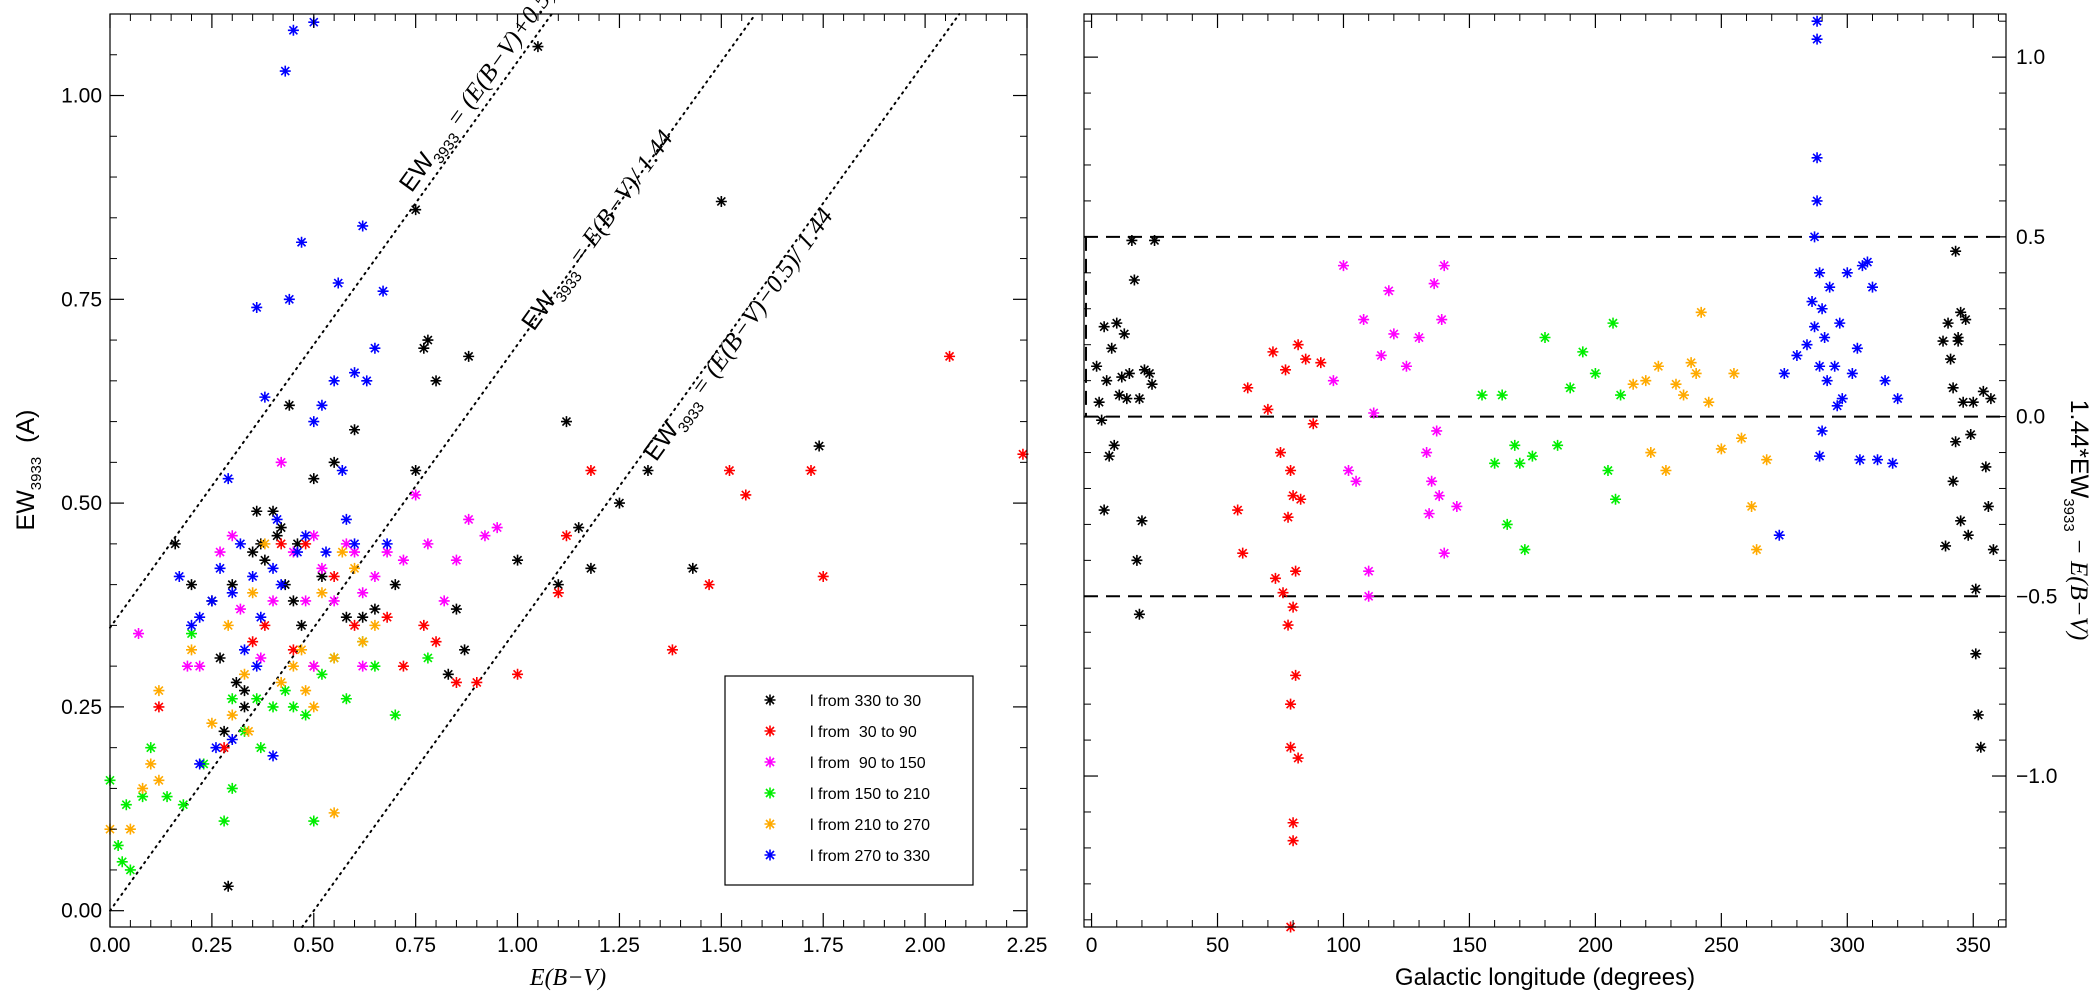 The height and width of the screenshot is (993, 2096). Describe the element at coordinates (1595, 945) in the screenshot. I see `right-x-tick-label: 200` at that location.